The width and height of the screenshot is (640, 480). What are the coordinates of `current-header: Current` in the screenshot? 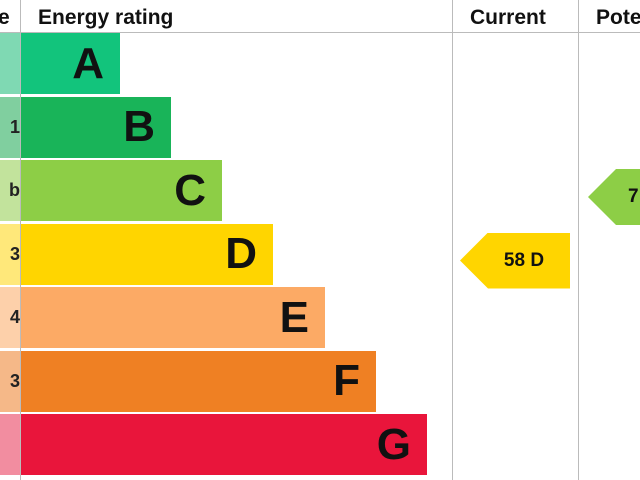 It's located at (508, 17).